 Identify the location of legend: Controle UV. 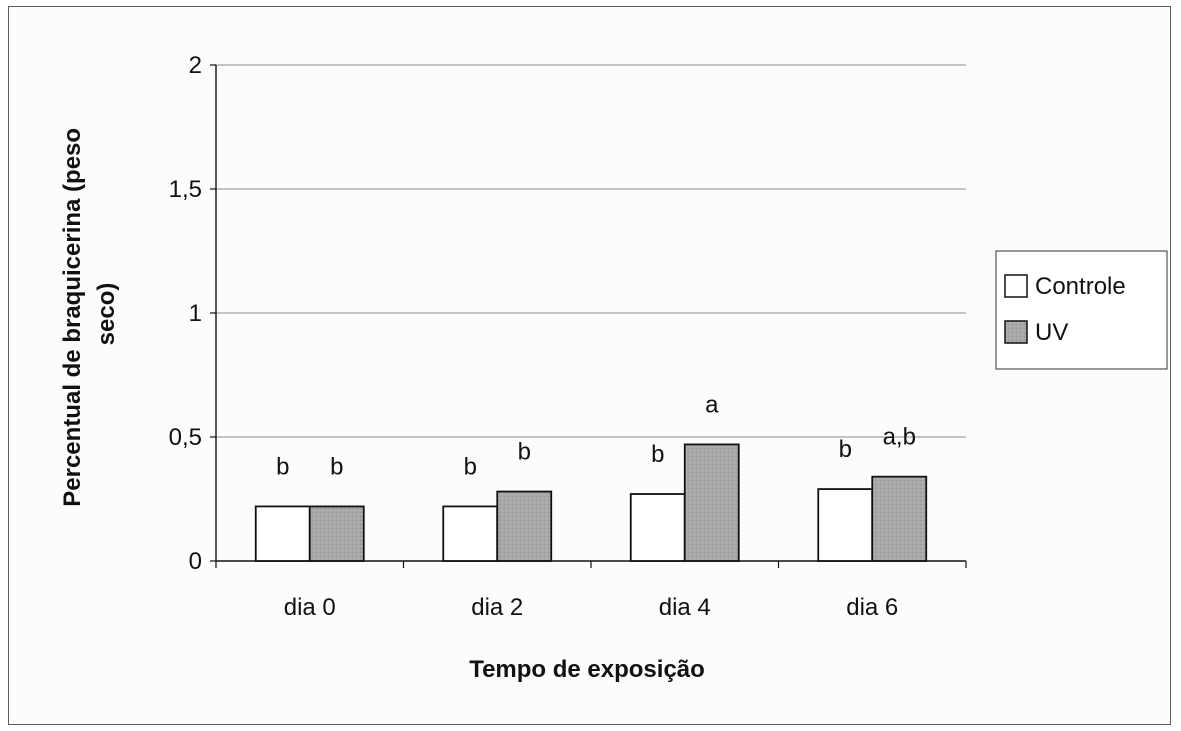
(1081, 310).